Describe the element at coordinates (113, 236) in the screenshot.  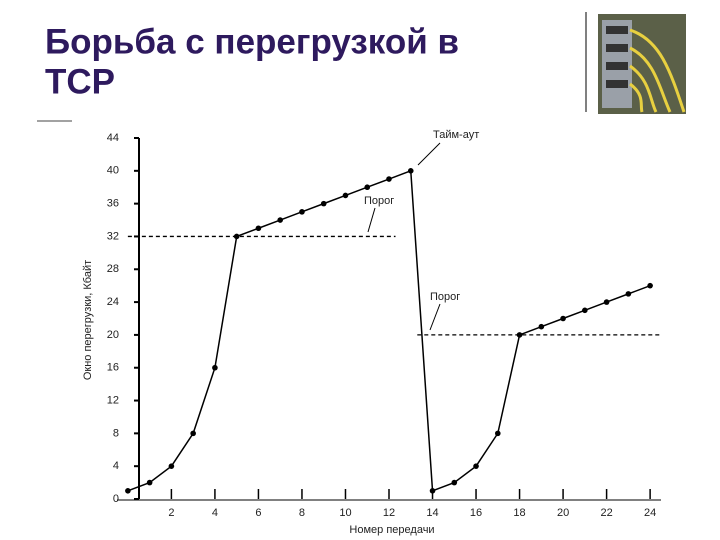
I see `y-tick-label: 32` at that location.